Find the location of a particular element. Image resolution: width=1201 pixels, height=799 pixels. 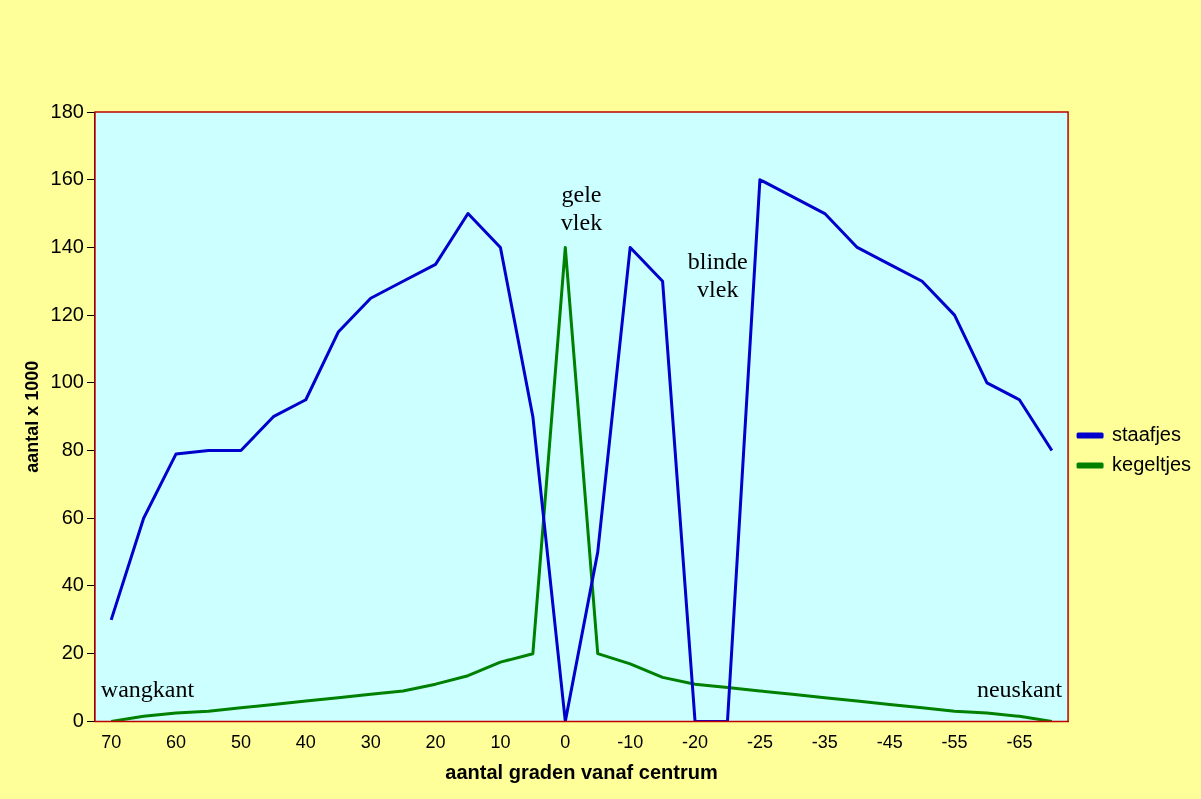

y-tick-label: 180 is located at coordinates (67, 110).